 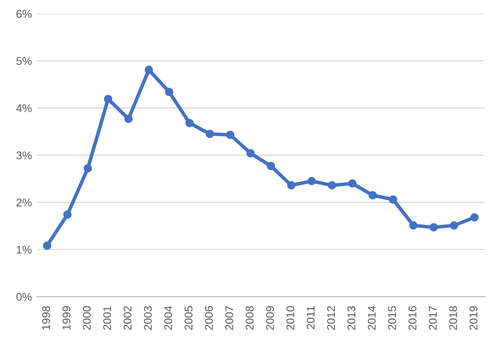 I want to click on x-tick-label: 2008, so click(x=250, y=318).